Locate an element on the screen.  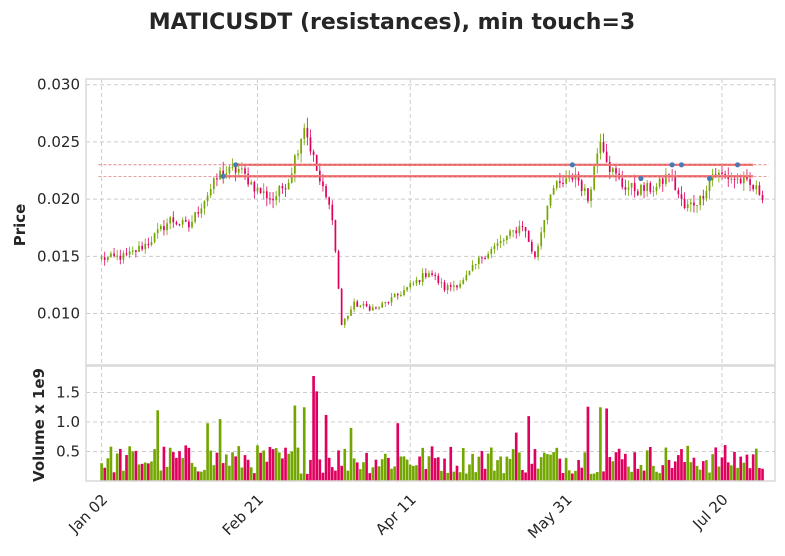
volume-tick-label: 1.5 is located at coordinates (68, 393).